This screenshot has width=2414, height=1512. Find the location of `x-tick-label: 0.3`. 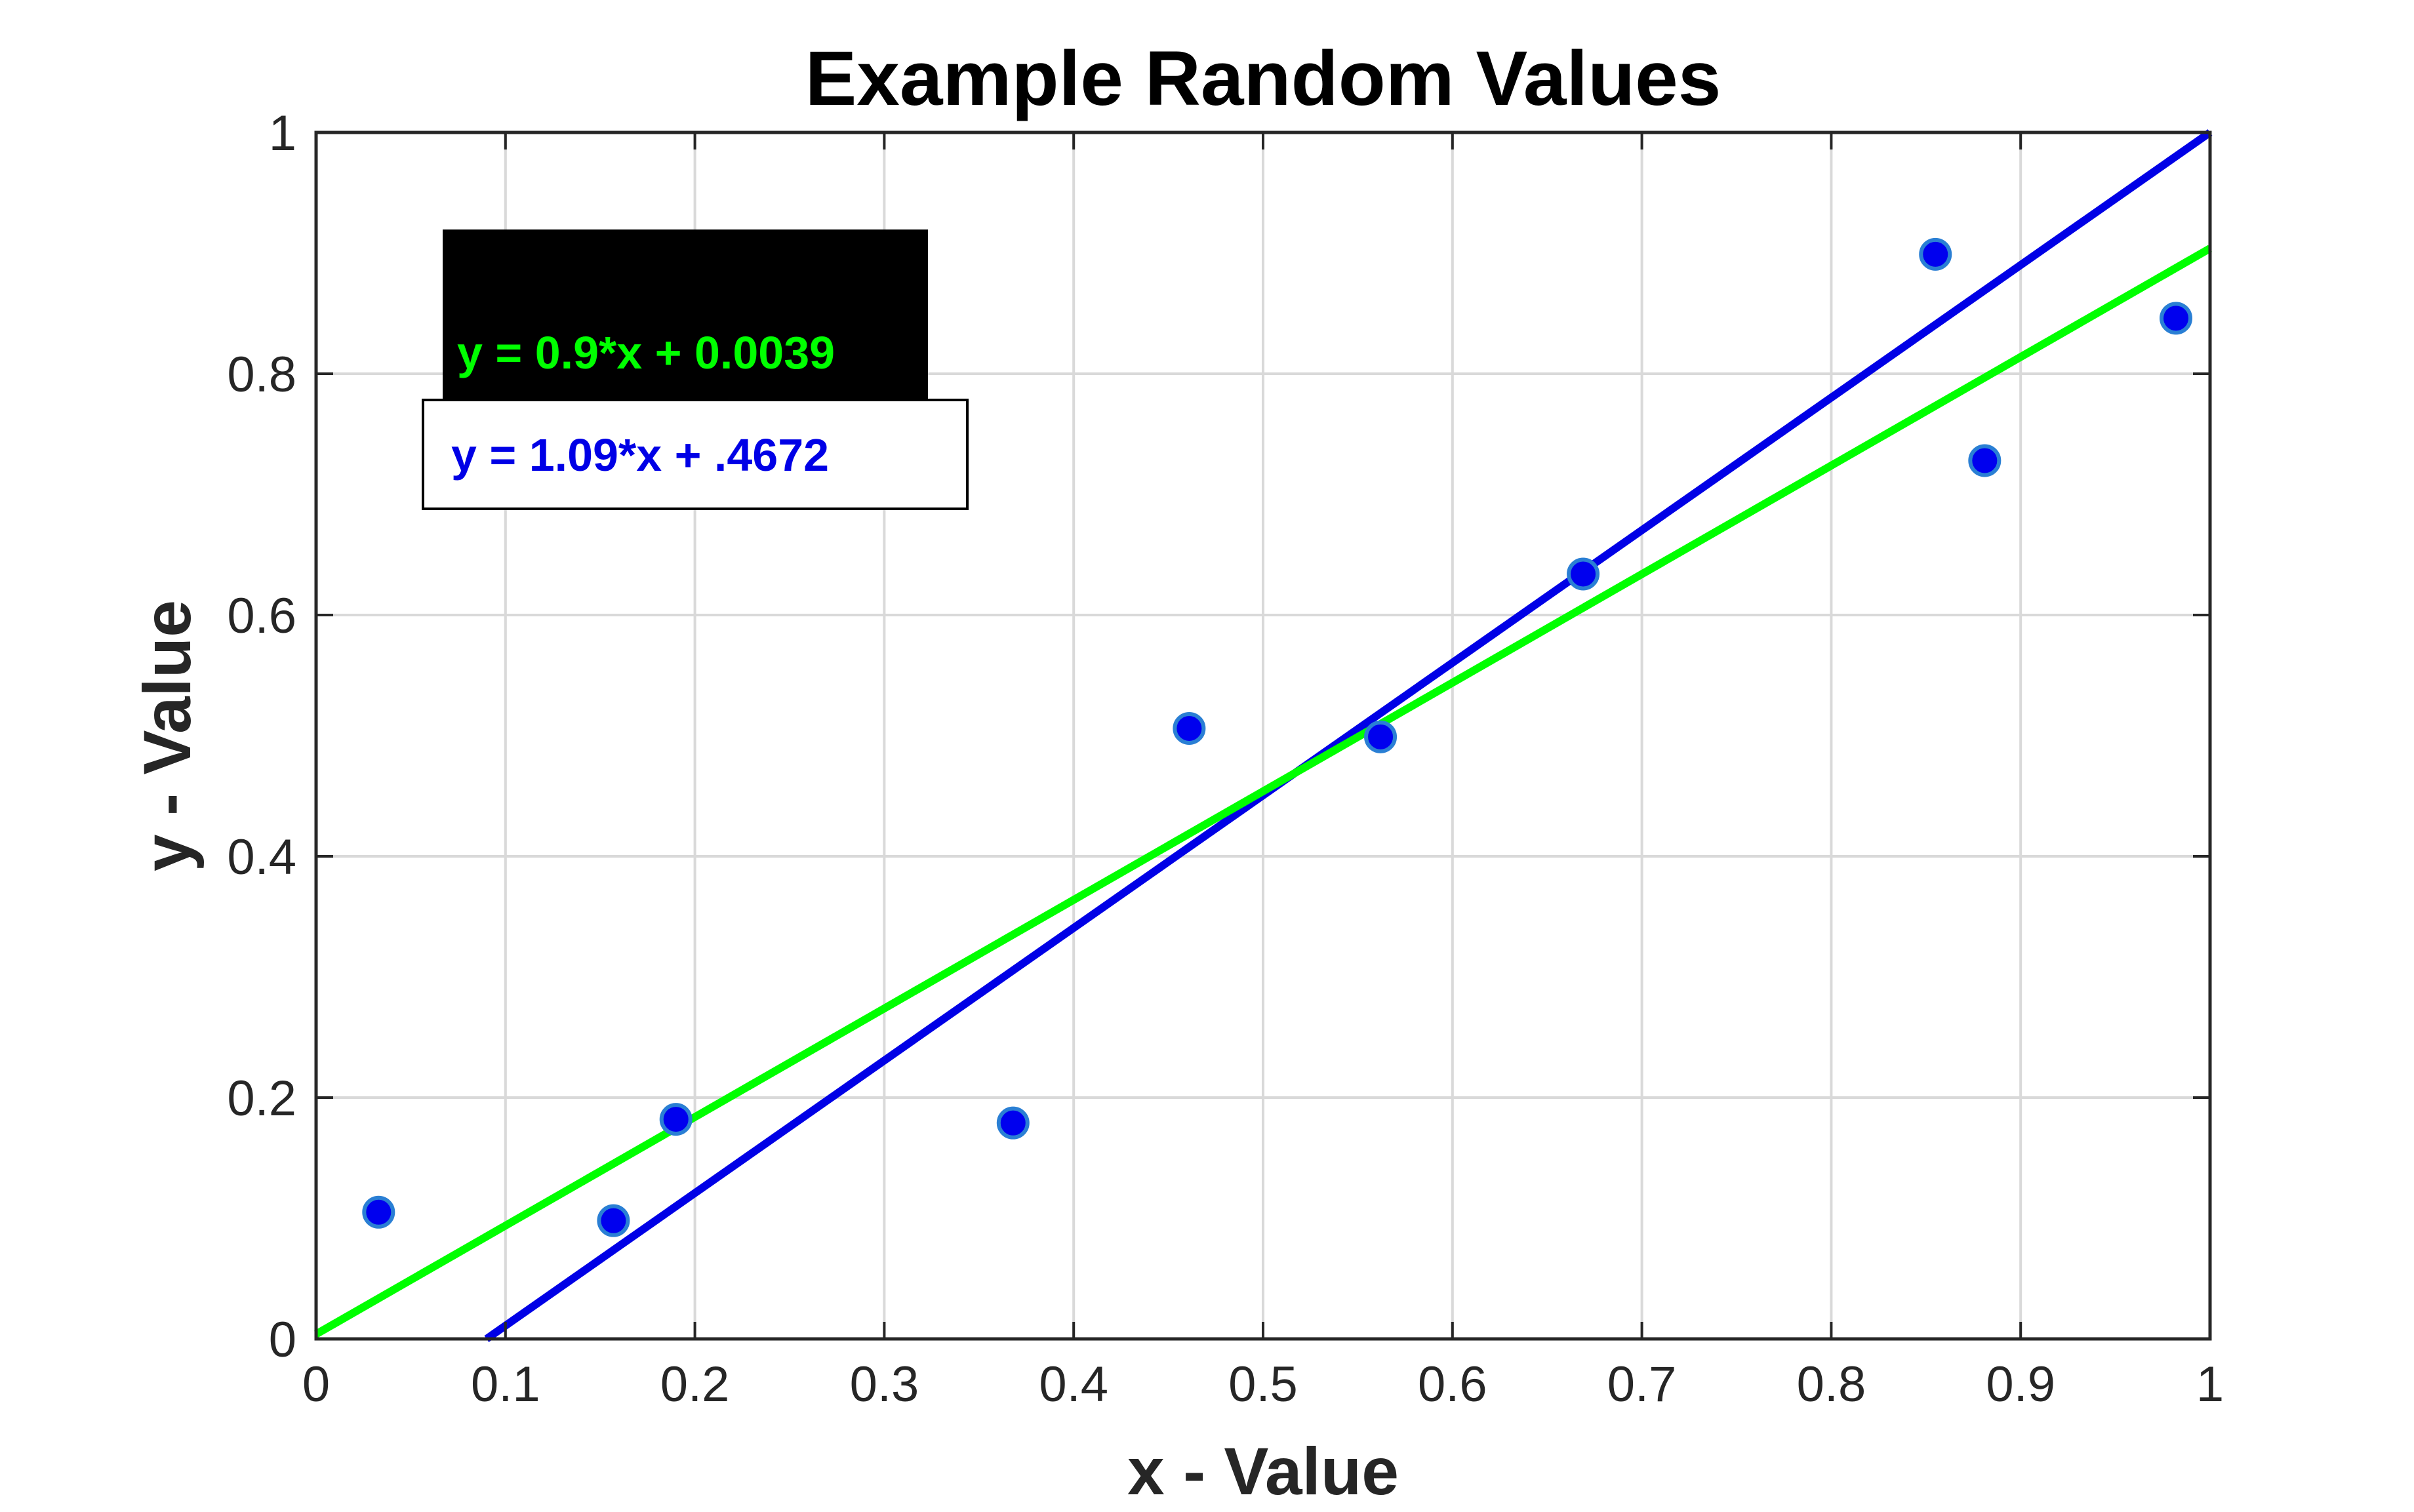

x-tick-label: 0.3 is located at coordinates (884, 1384).